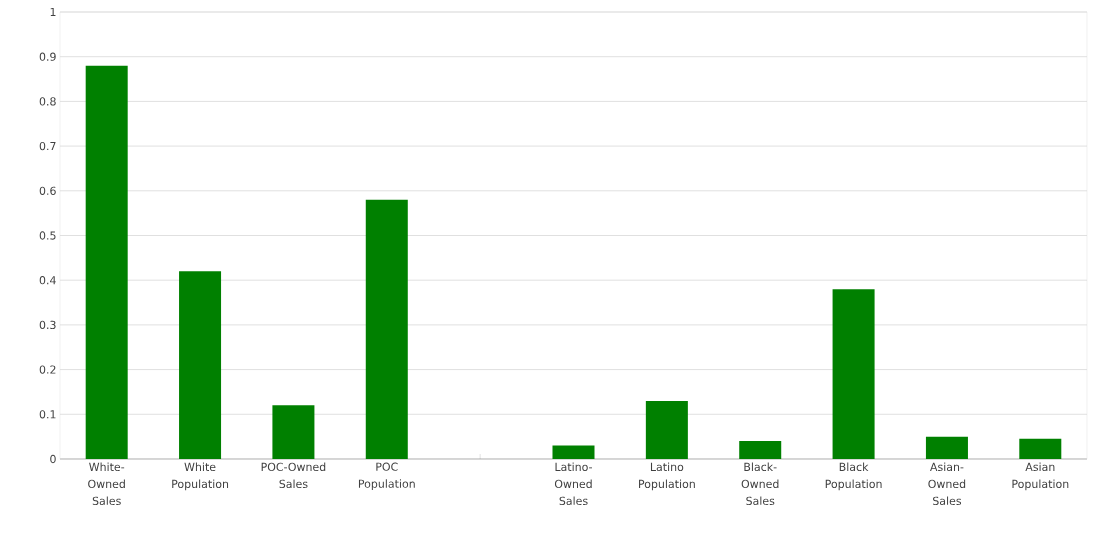 The width and height of the screenshot is (1112, 549). What do you see at coordinates (1040, 476) in the screenshot?
I see `x-tick-label: Asian Population` at bounding box center [1040, 476].